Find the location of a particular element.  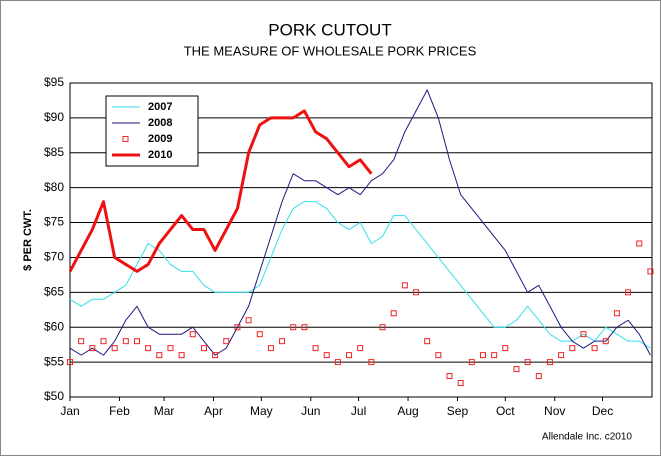

x-tick-label: Aug is located at coordinates (407, 411).